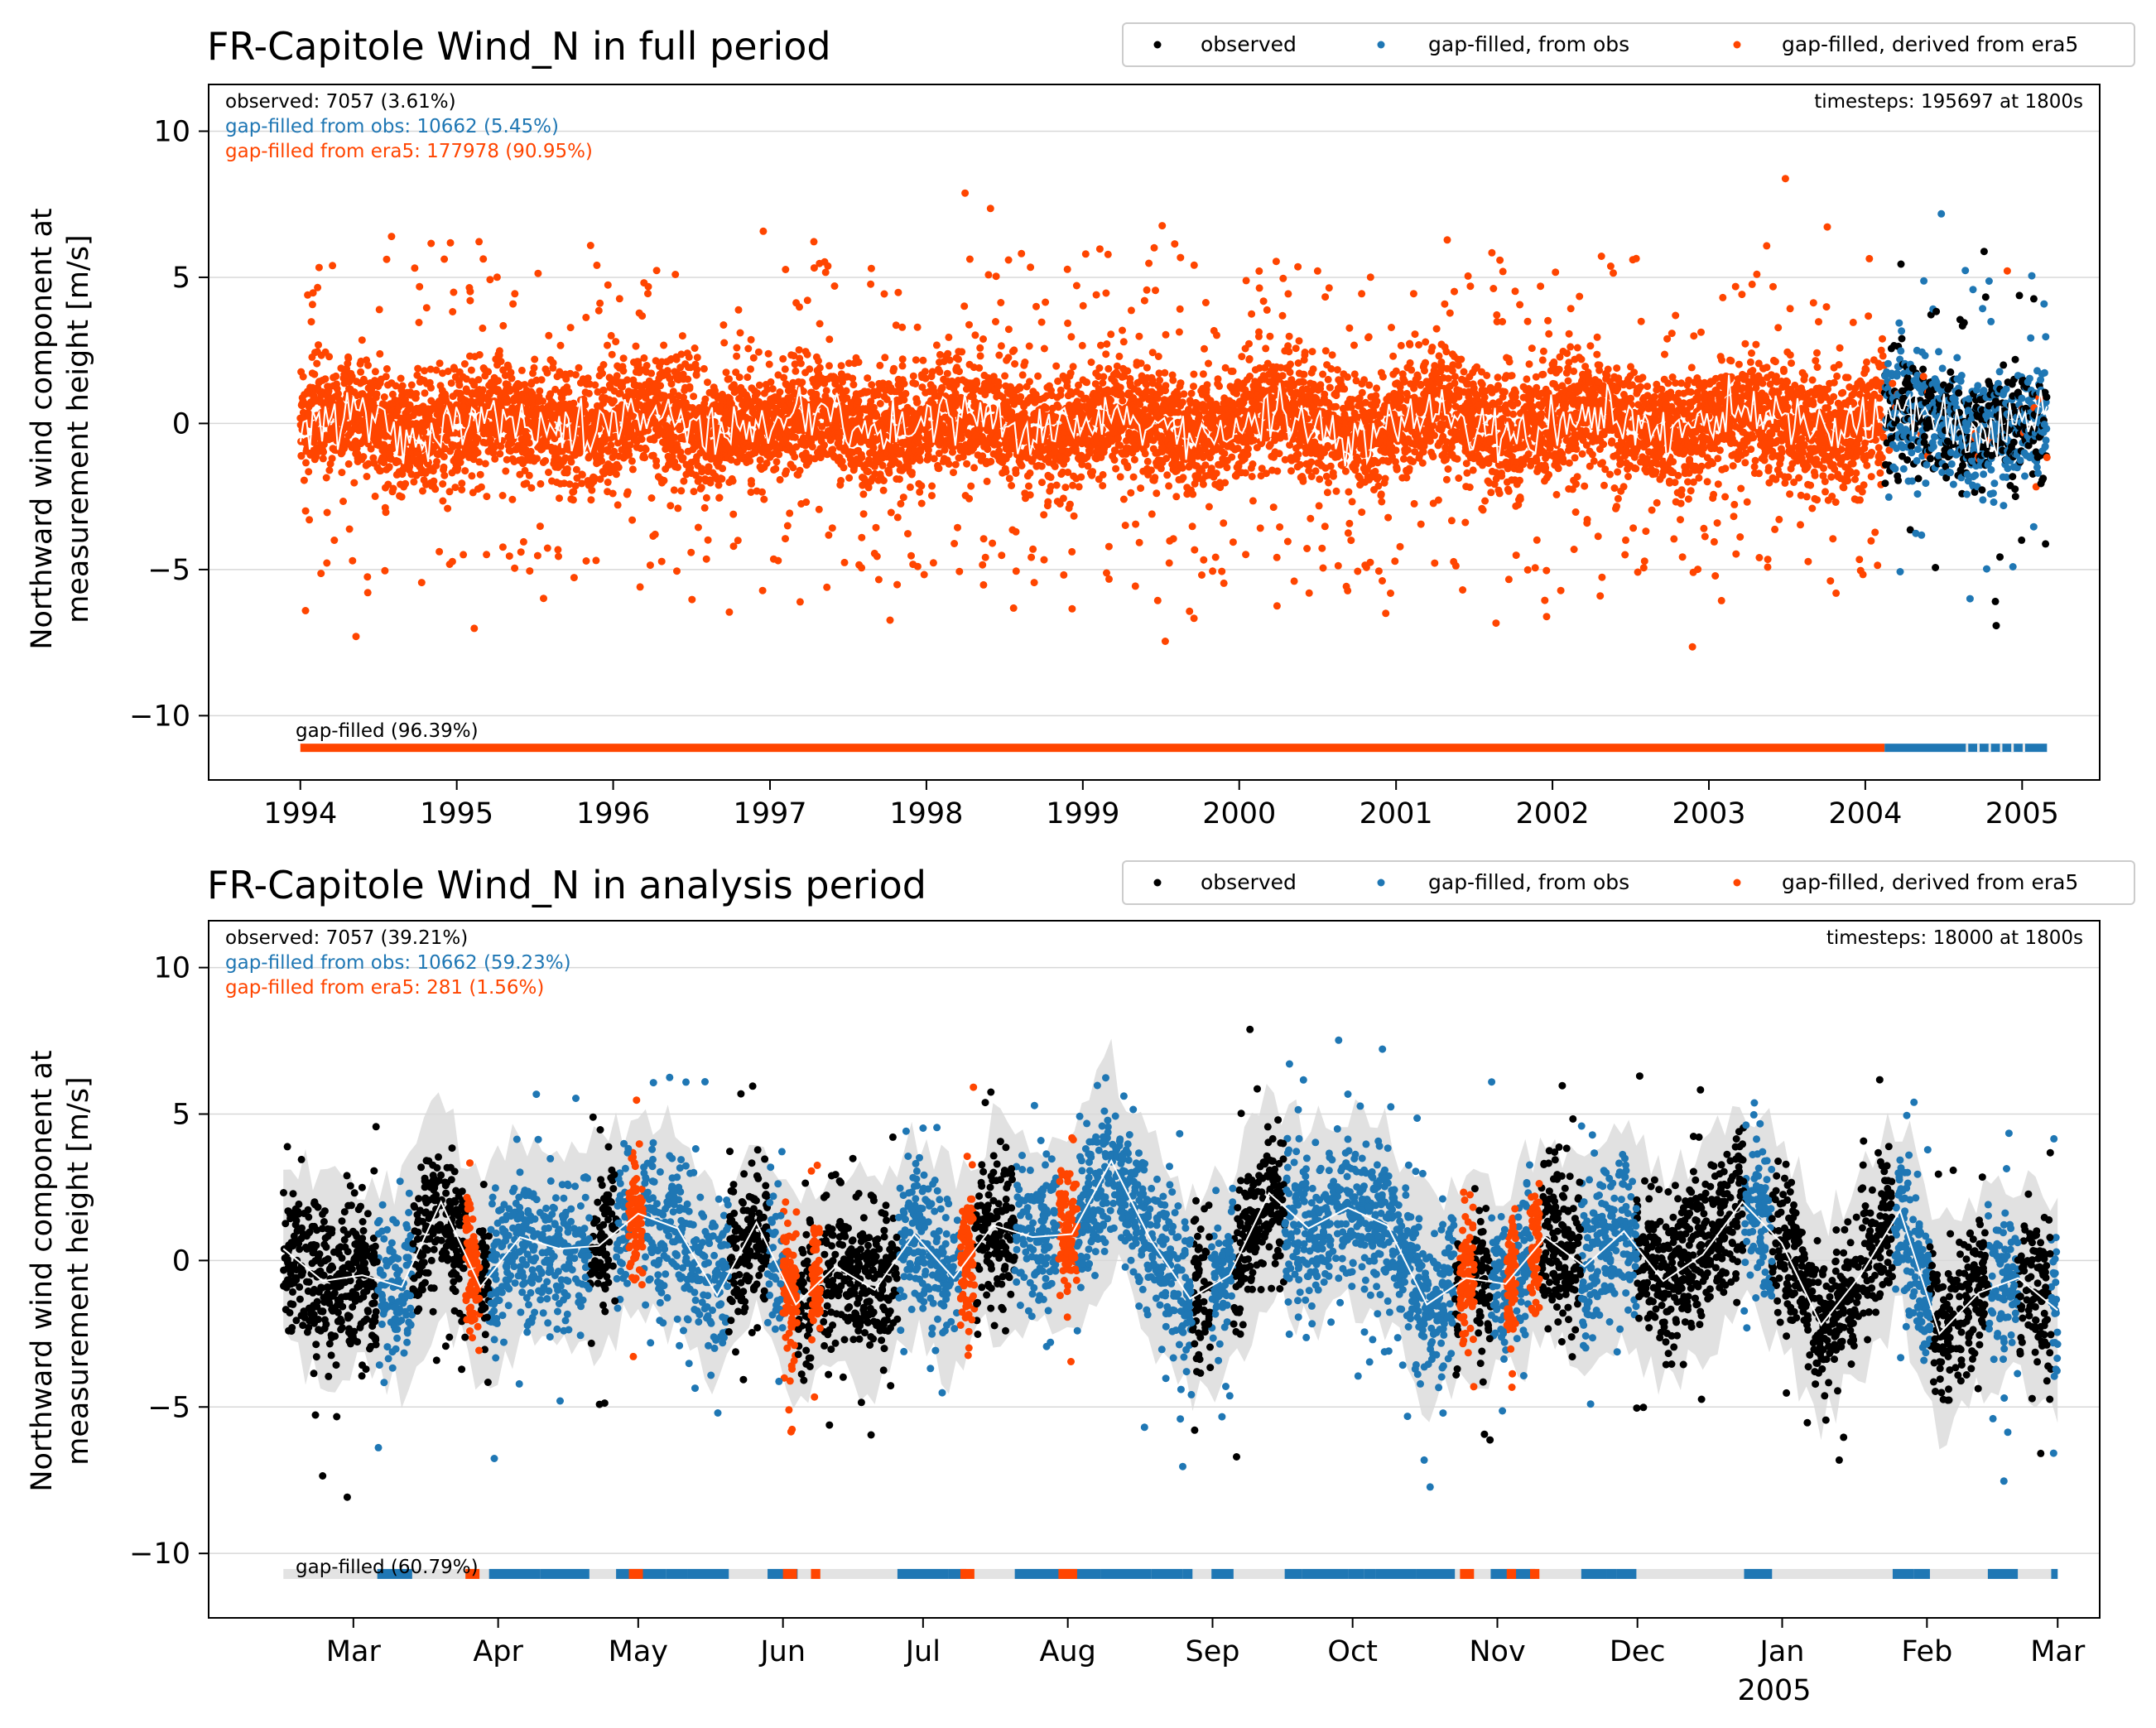 Image resolution: width=2156 pixels, height=1728 pixels. What do you see at coordinates (519, 46) in the screenshot?
I see `panel-title: FR-Capitole Wind_N in full period` at bounding box center [519, 46].